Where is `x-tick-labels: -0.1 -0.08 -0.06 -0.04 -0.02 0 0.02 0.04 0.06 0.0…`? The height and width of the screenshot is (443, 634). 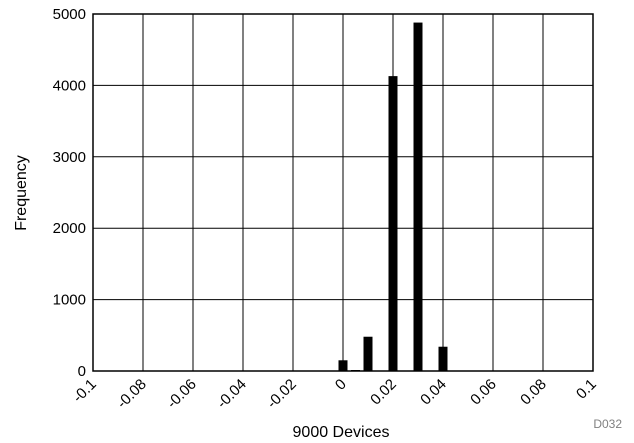 x-tick-labels: -0.1 -0.08 -0.06 -0.04 -0.02 0 0.02 0.04 0.06 0.0… is located at coordinates (335, 394).